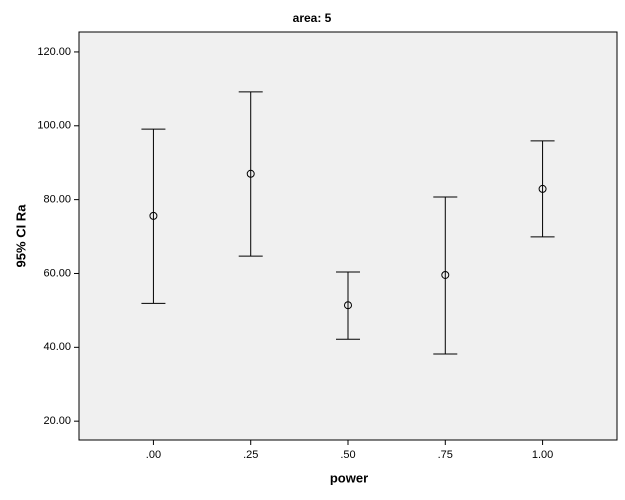 This screenshot has width=625, height=500. I want to click on y-tick-label: 100.00, so click(54, 126).